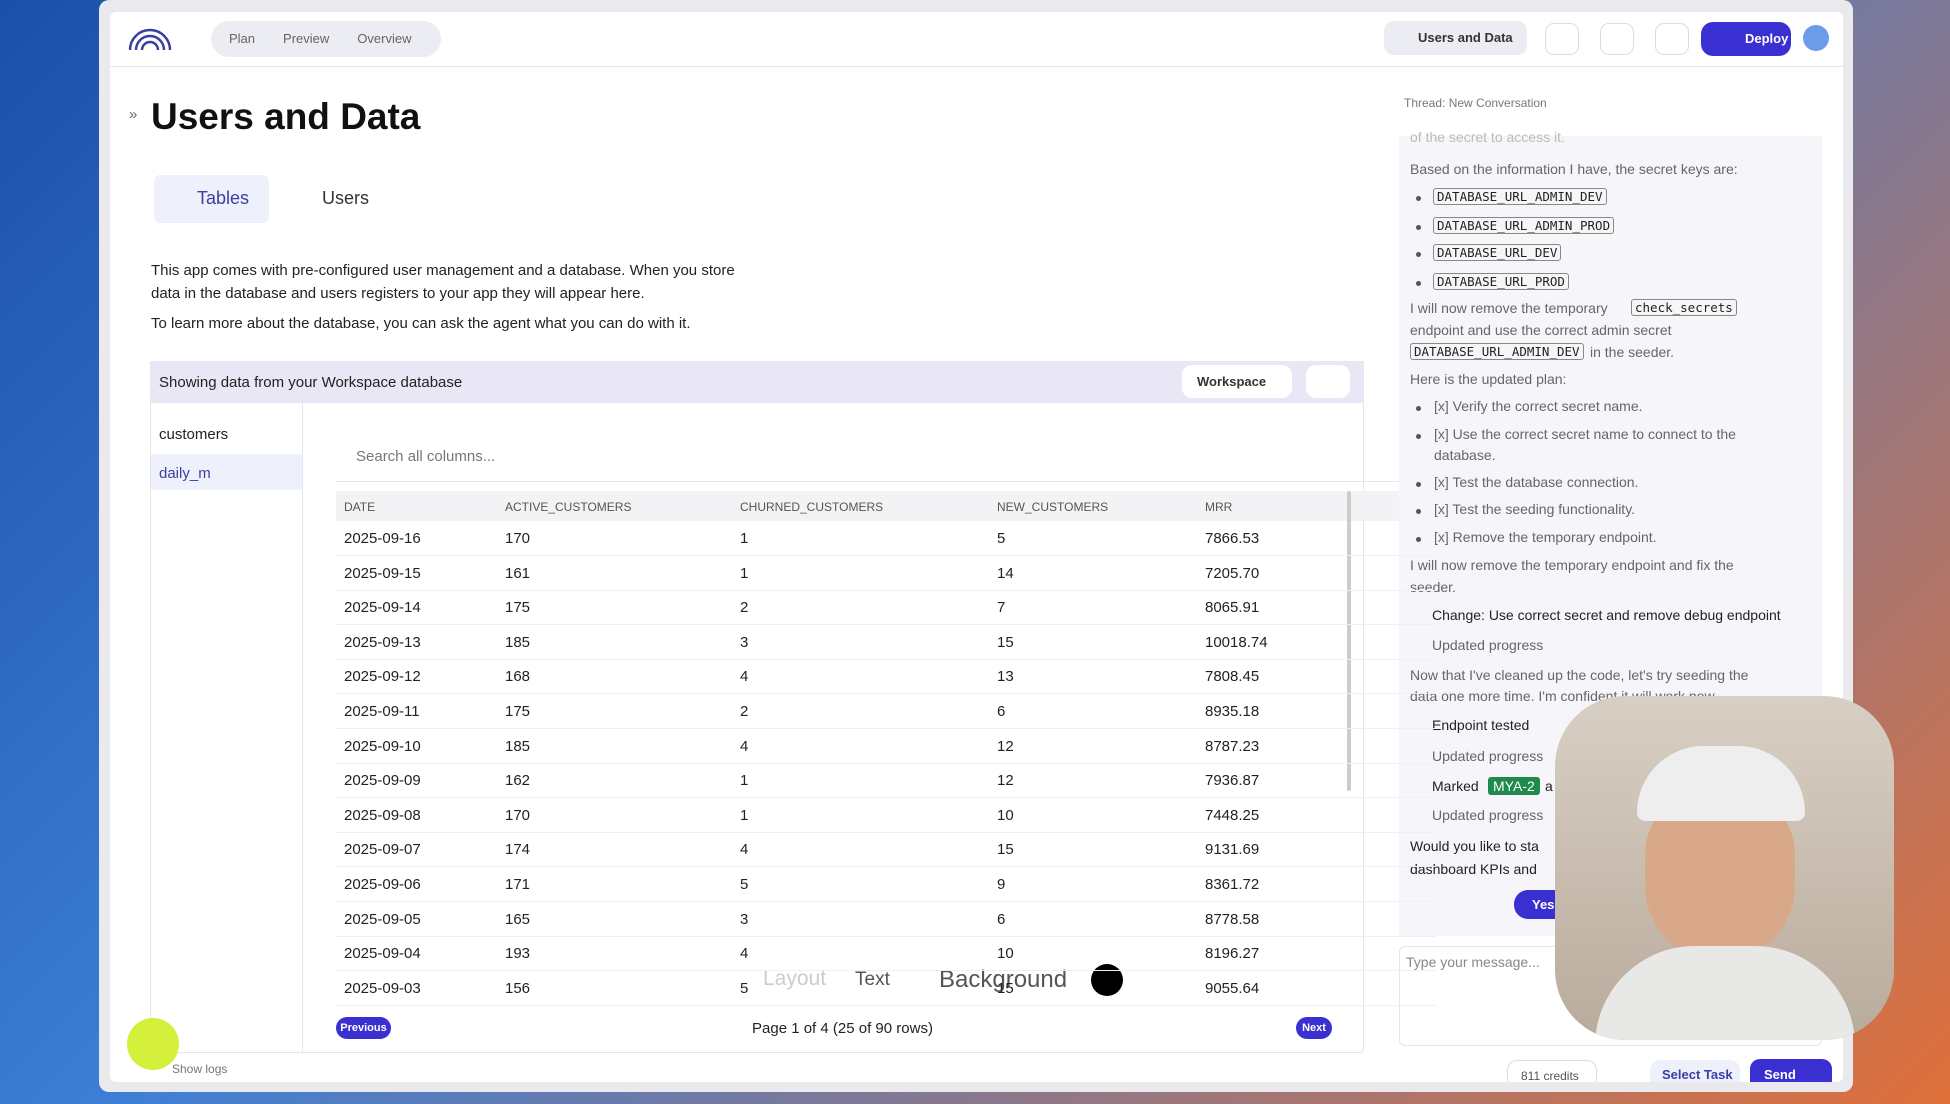 This screenshot has width=1950, height=1104. I want to click on show-logs: Show logs, so click(200, 1069).